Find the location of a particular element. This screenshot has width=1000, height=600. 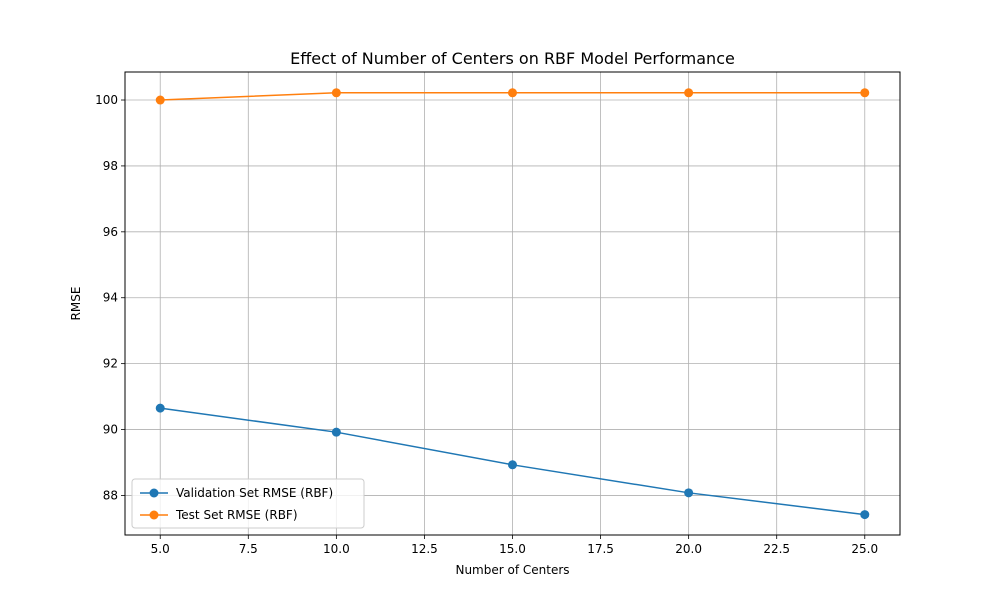

legend-entry: Test Set RMSE (RBF) is located at coordinates (219, 515).